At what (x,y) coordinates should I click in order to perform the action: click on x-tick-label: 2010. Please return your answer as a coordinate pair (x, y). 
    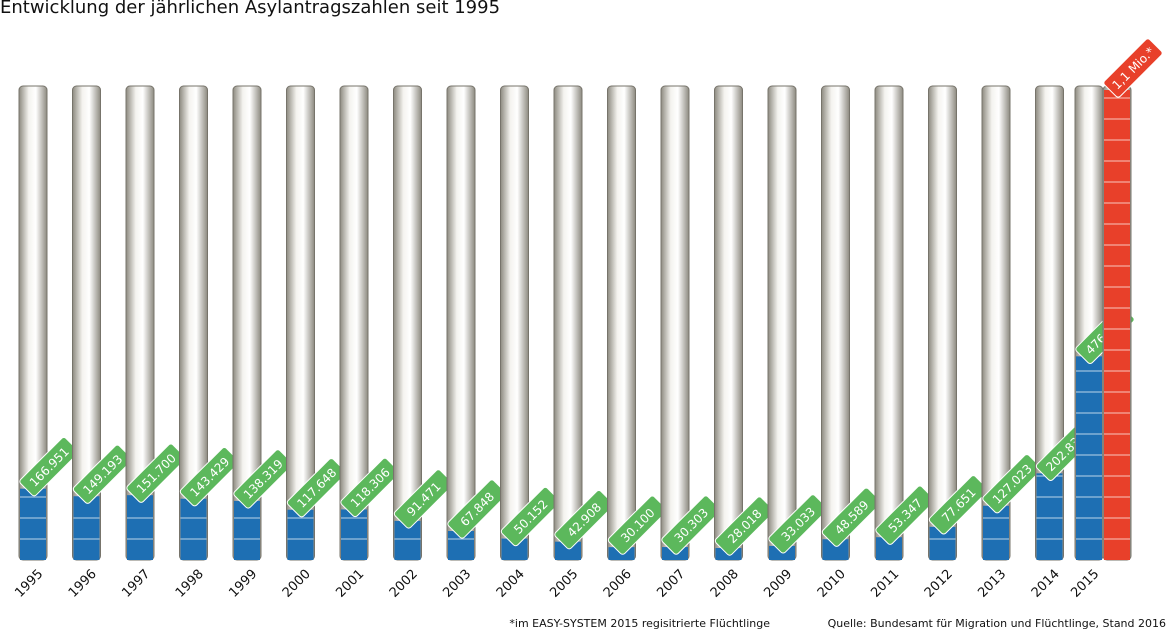
    Looking at the image, I should click on (832, 584).